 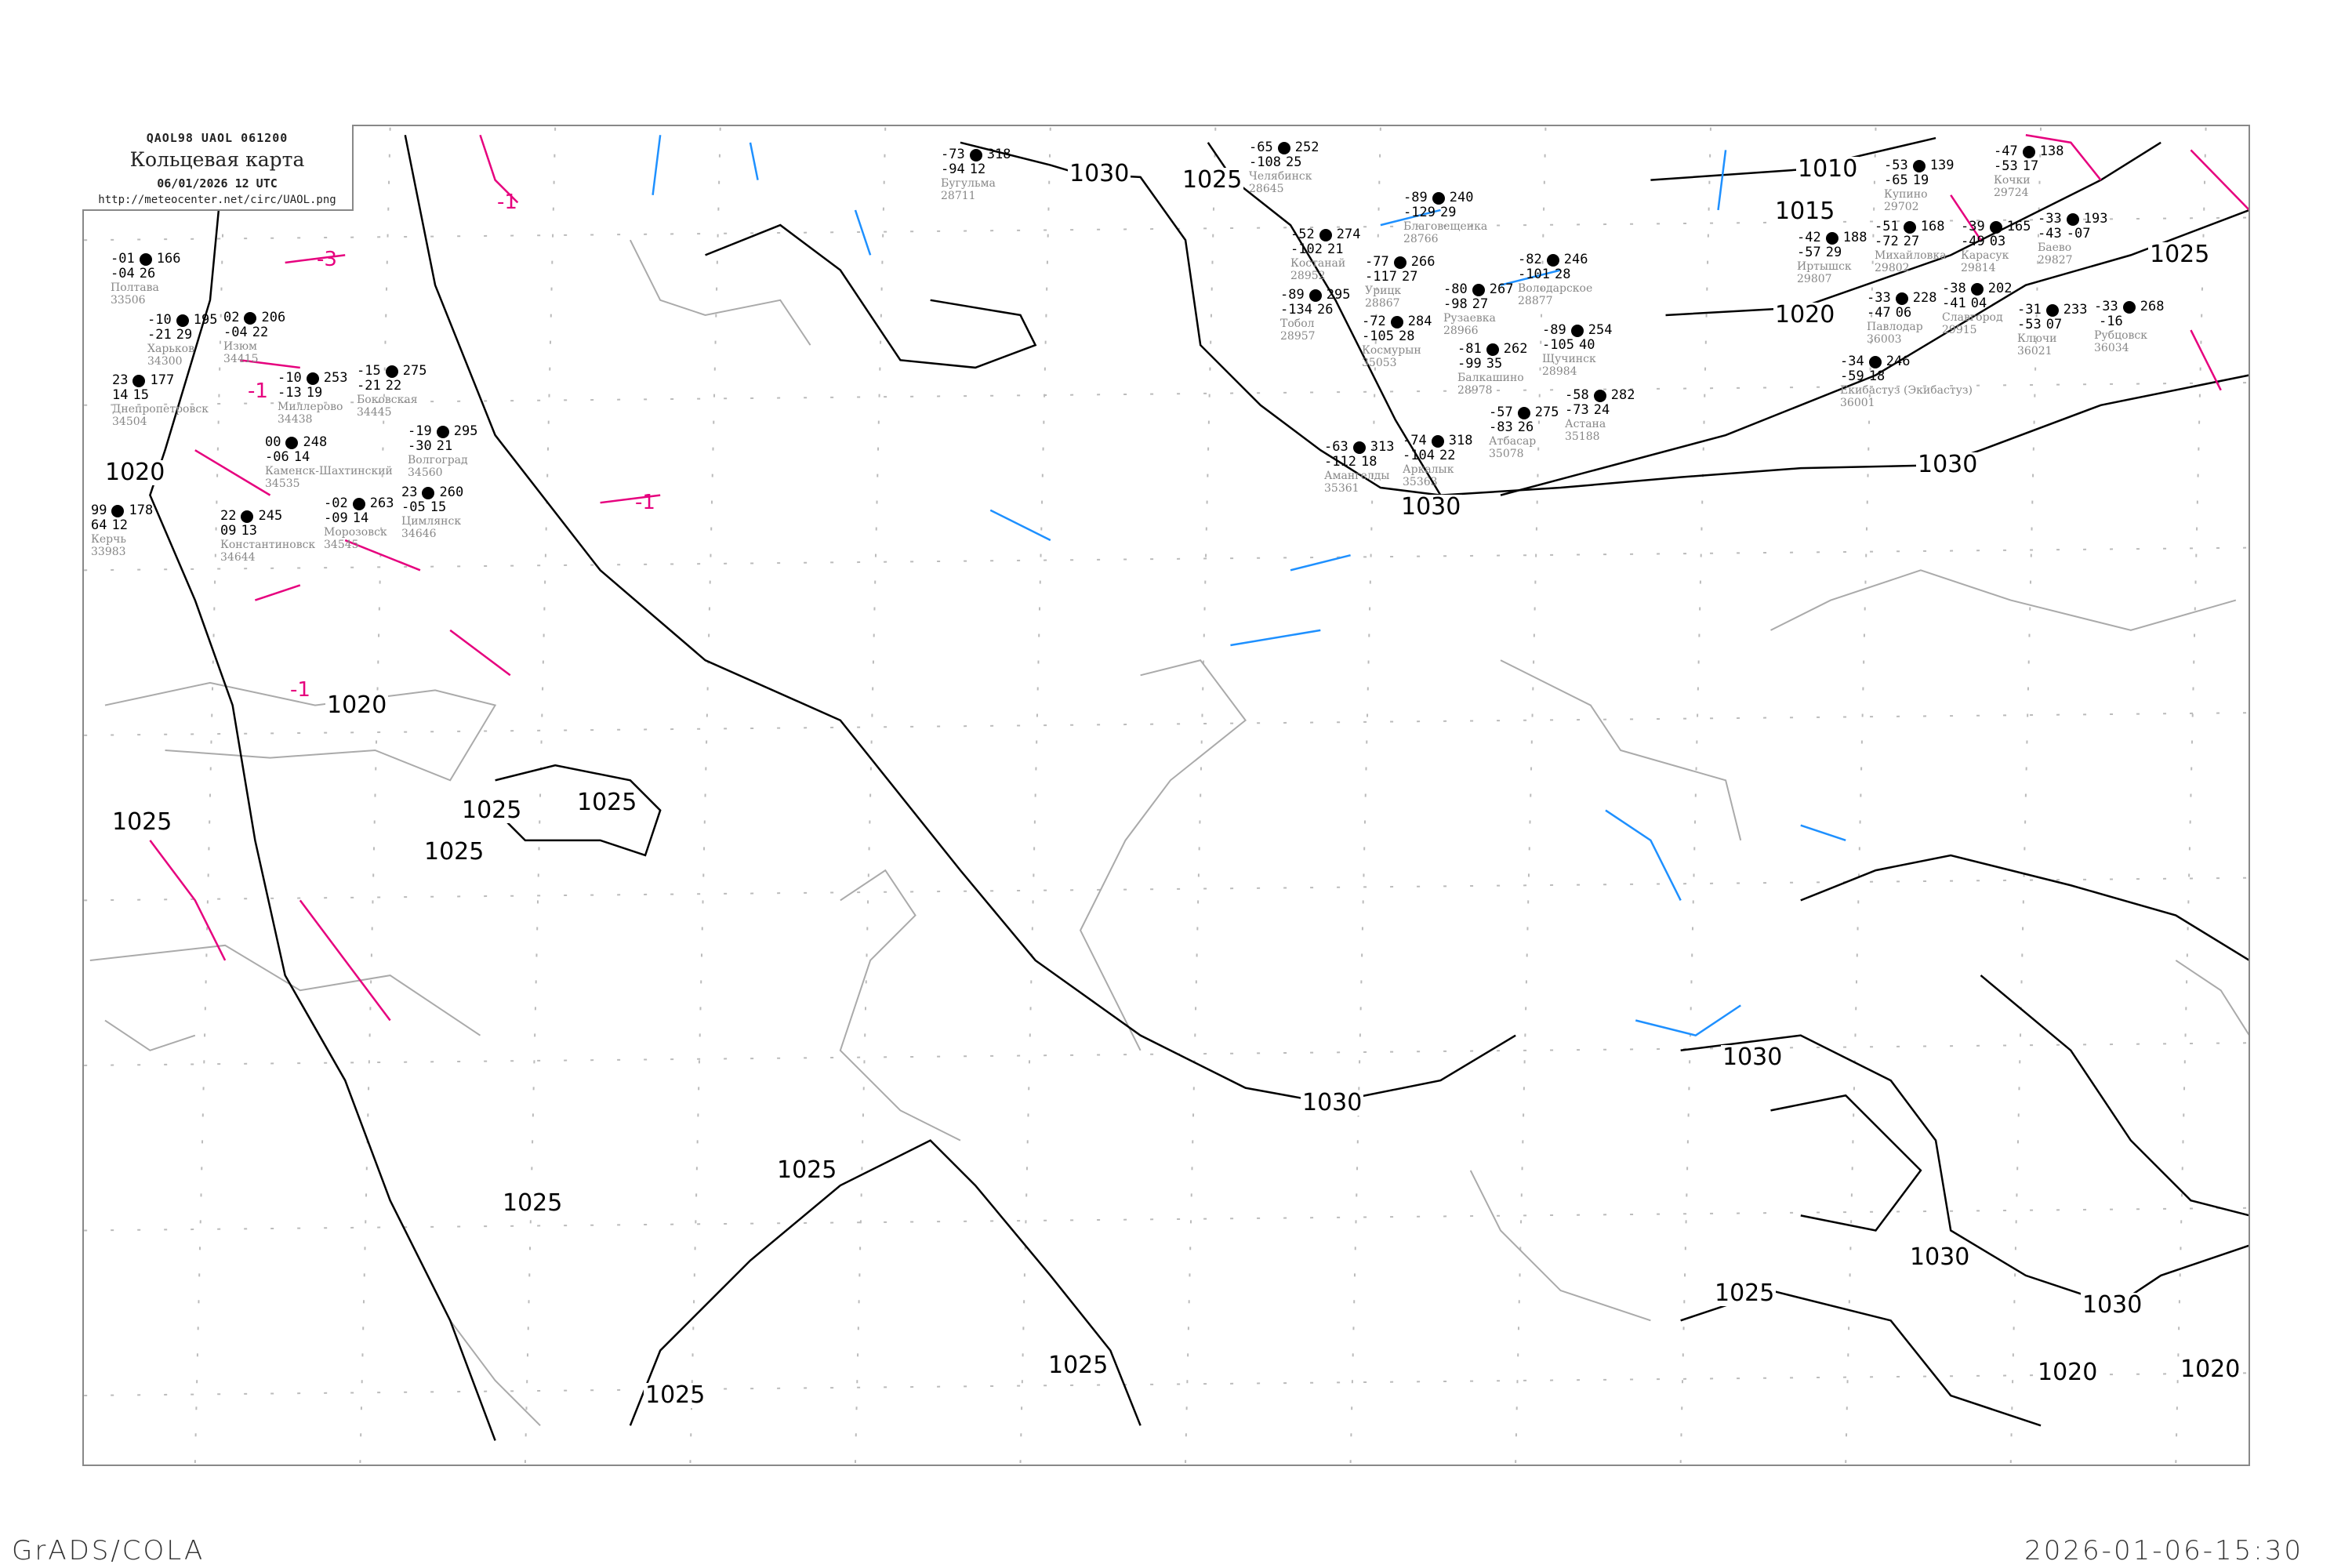 What do you see at coordinates (1348, 234) in the screenshot?
I see `station-pressure: 274` at bounding box center [1348, 234].